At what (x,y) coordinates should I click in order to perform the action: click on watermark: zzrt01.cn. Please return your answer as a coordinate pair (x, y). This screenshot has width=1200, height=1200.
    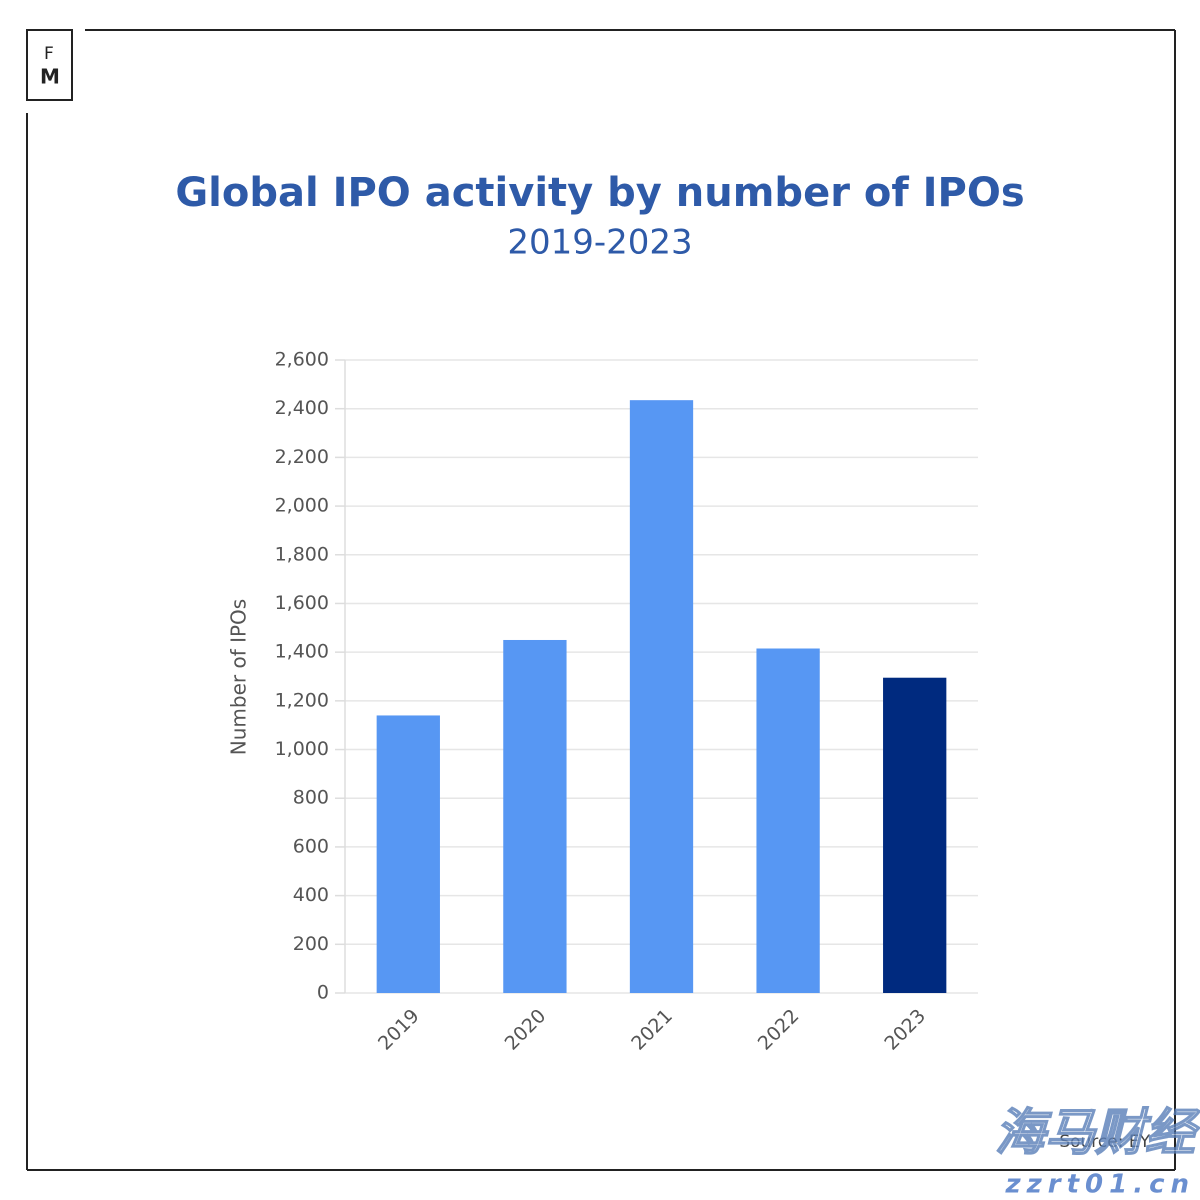
    Looking at the image, I should click on (1100, 1185).